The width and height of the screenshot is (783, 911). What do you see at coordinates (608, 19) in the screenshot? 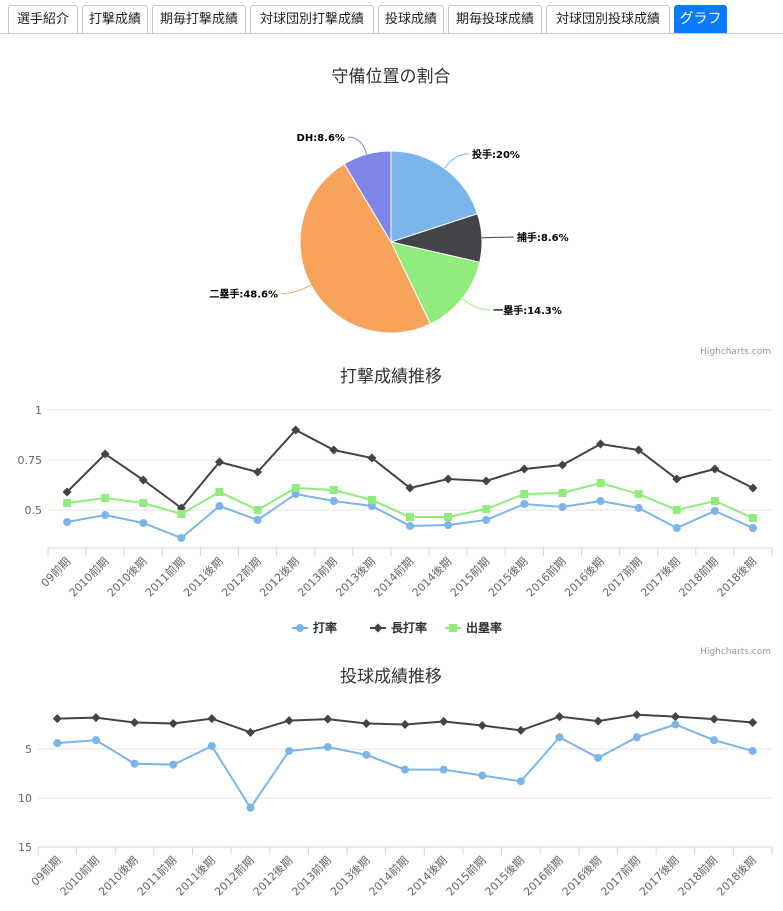
I see `tab-team-pitching: 対球団別投球成績` at bounding box center [608, 19].